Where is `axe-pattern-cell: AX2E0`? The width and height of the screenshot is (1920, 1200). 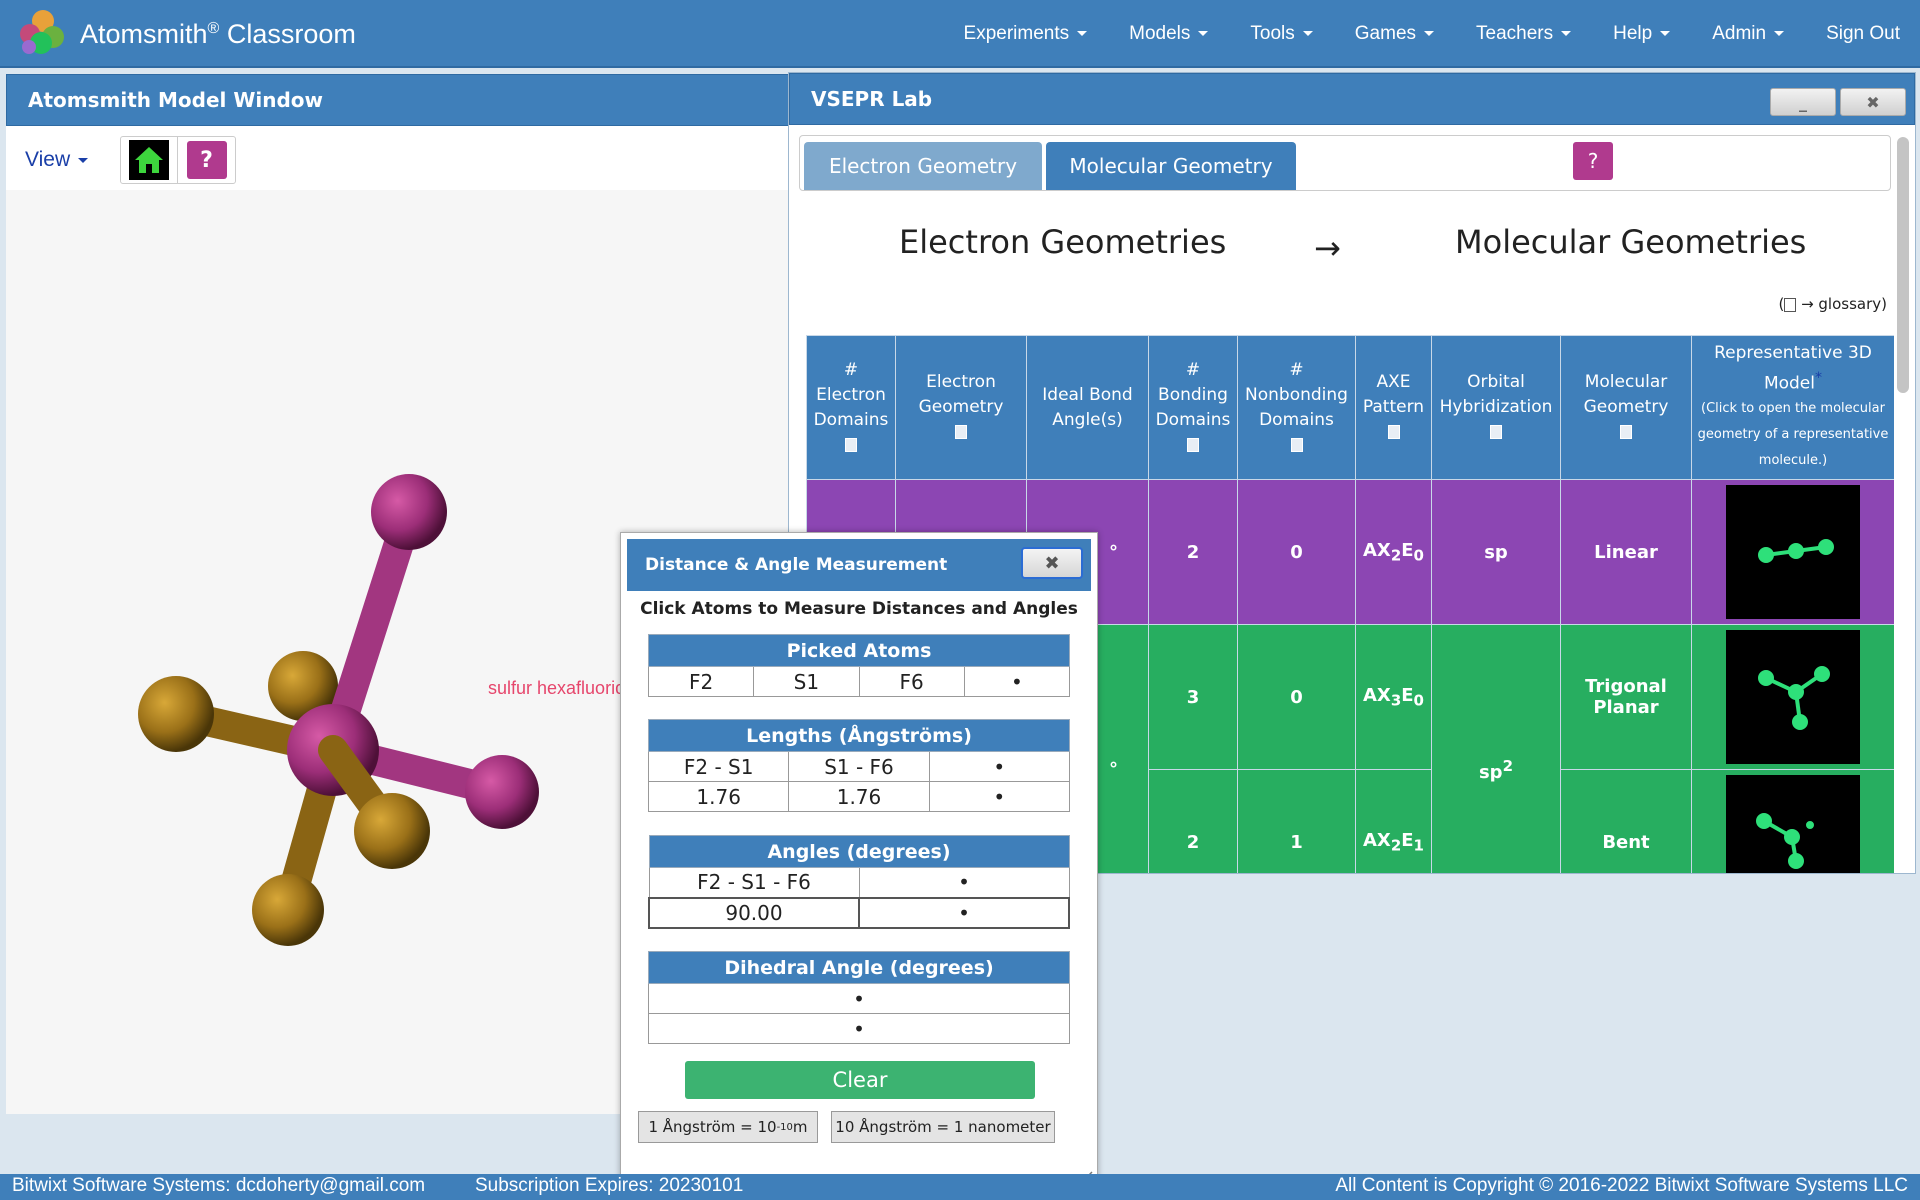 axe-pattern-cell: AX2E0 is located at coordinates (1393, 552).